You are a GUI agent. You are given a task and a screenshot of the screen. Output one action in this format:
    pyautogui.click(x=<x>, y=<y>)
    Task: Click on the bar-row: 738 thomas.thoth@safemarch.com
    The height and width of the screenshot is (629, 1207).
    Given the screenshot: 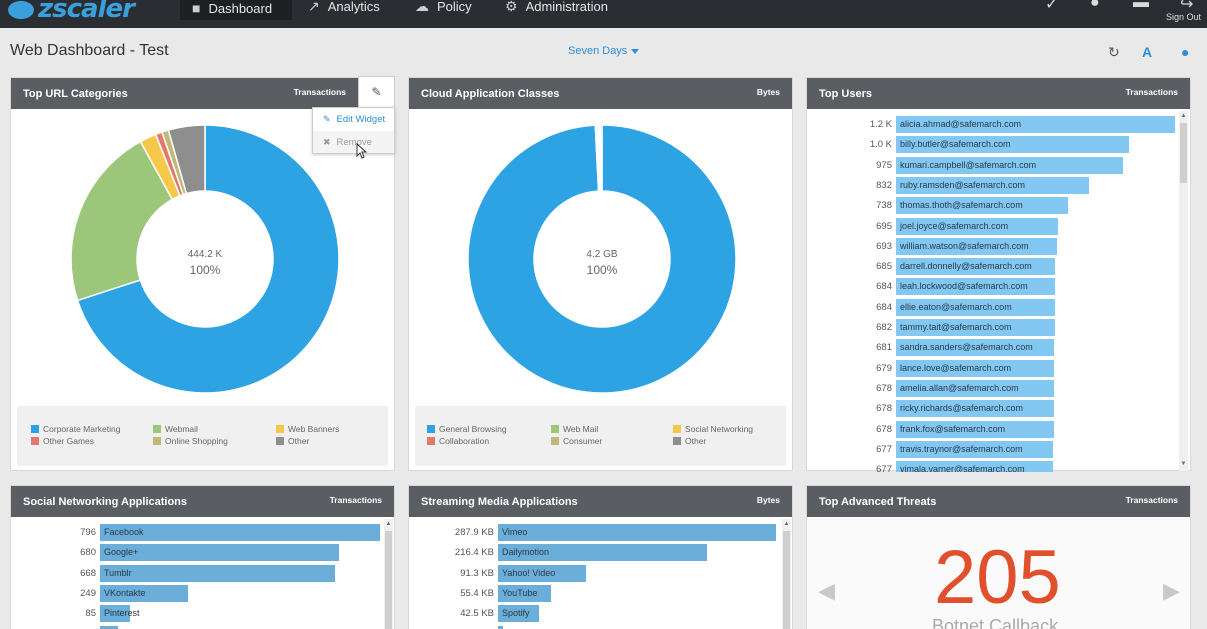 What is the action you would take?
    pyautogui.click(x=992, y=206)
    